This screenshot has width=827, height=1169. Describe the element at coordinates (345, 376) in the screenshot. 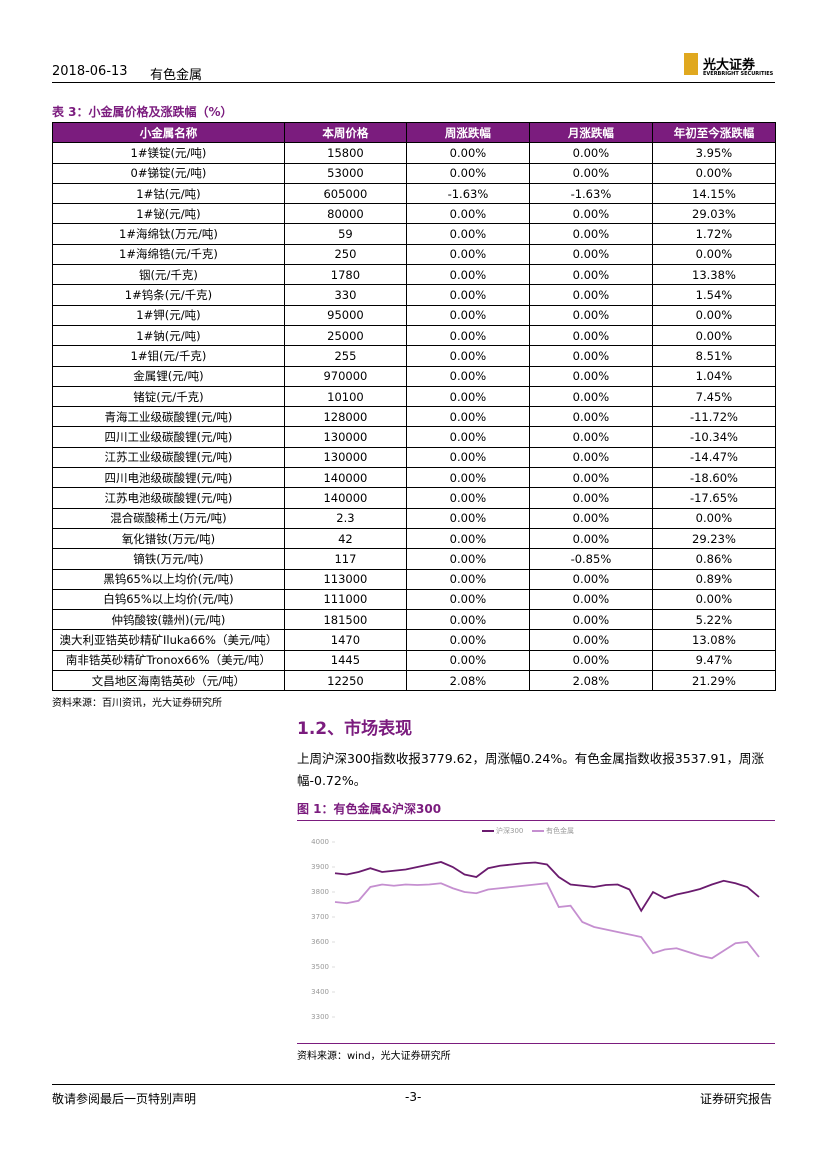

I see `table-cell: 970000` at that location.